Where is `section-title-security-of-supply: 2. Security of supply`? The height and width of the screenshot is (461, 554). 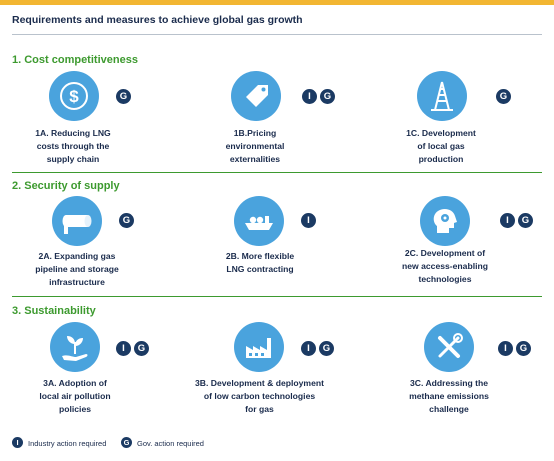
section-title-security-of-supply: 2. Security of supply is located at coordinates (66, 186).